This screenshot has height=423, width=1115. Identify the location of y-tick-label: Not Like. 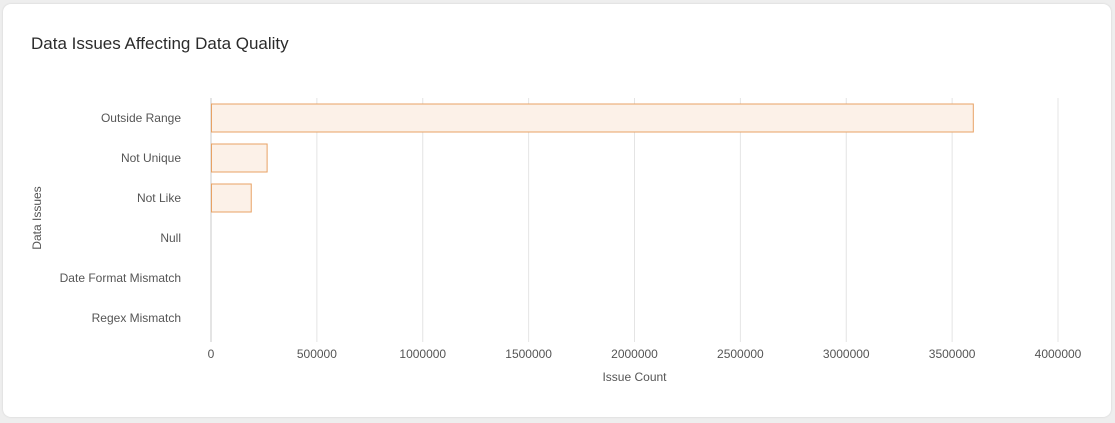
(159, 198).